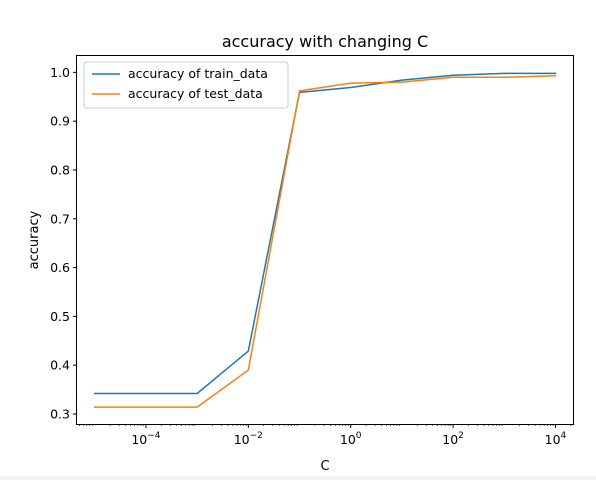  I want to click on y-tick-label: 0.6, so click(60, 267).